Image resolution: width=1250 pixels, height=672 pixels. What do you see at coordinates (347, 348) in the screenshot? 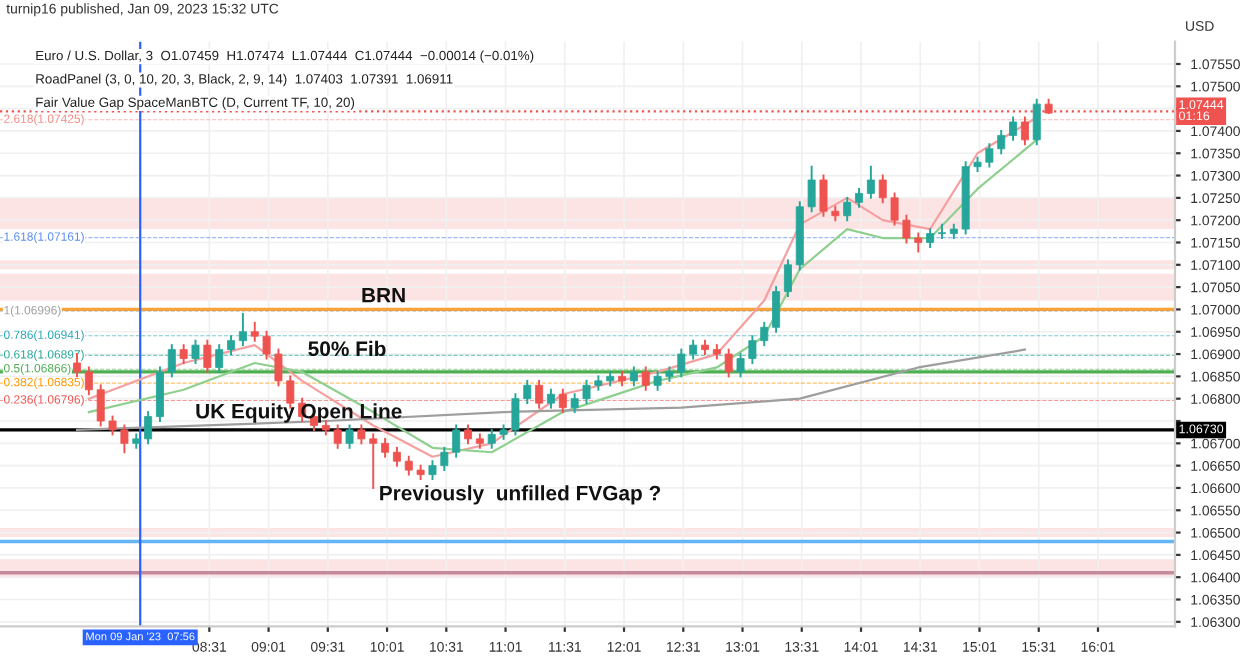
I see `annotation: 50% Fib` at bounding box center [347, 348].